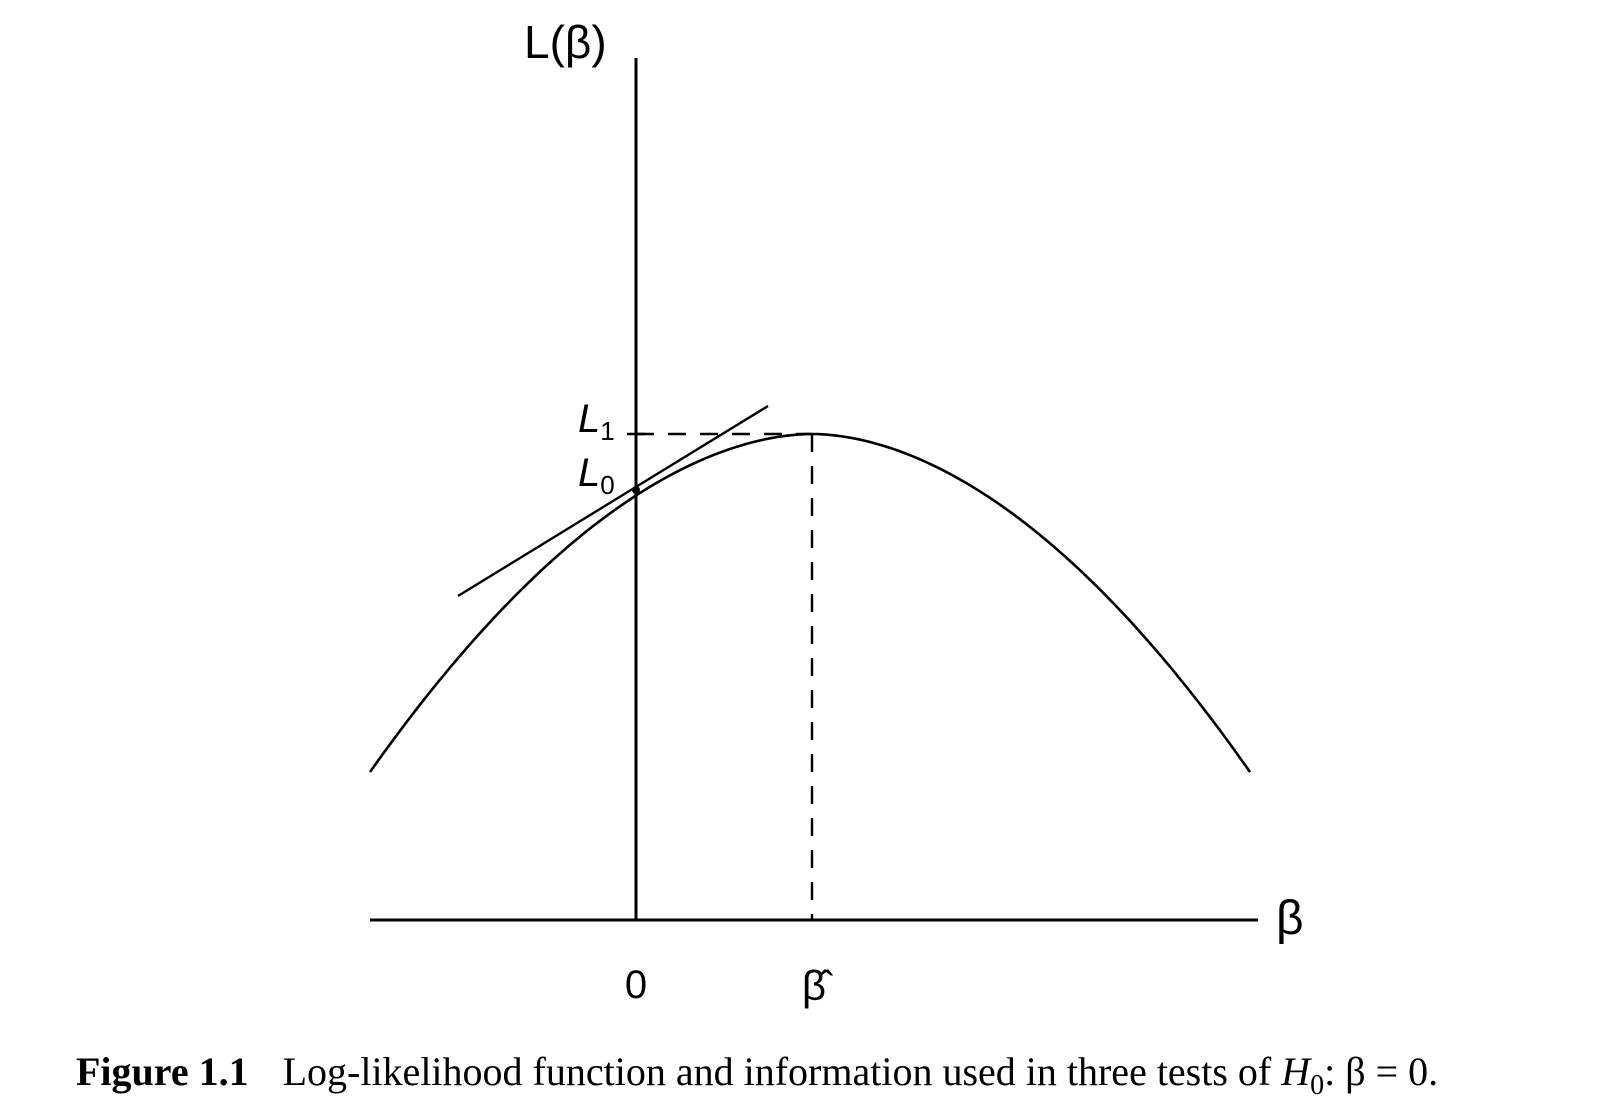  Describe the element at coordinates (596, 475) in the screenshot. I see `l0-label: L0` at that location.